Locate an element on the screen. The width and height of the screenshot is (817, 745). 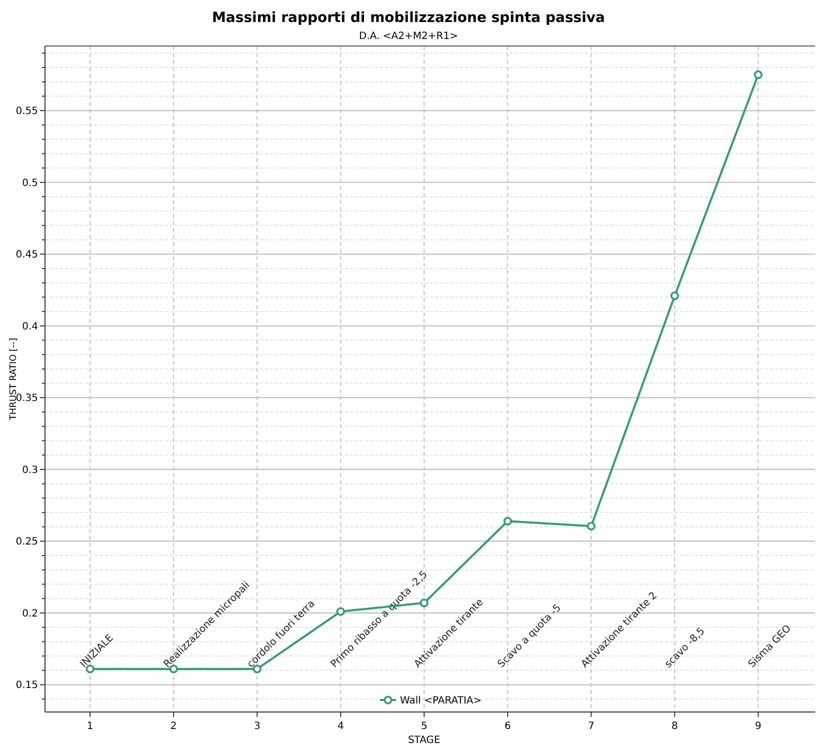
chart-subtitle: D.A. <A2+M2+R1> is located at coordinates (408, 36).